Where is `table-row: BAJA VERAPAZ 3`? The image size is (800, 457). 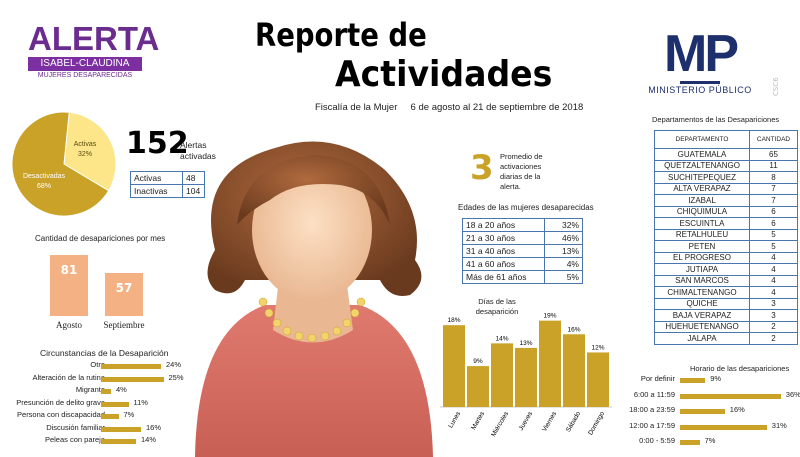
table-row: BAJA VERAPAZ 3 is located at coordinates (726, 315).